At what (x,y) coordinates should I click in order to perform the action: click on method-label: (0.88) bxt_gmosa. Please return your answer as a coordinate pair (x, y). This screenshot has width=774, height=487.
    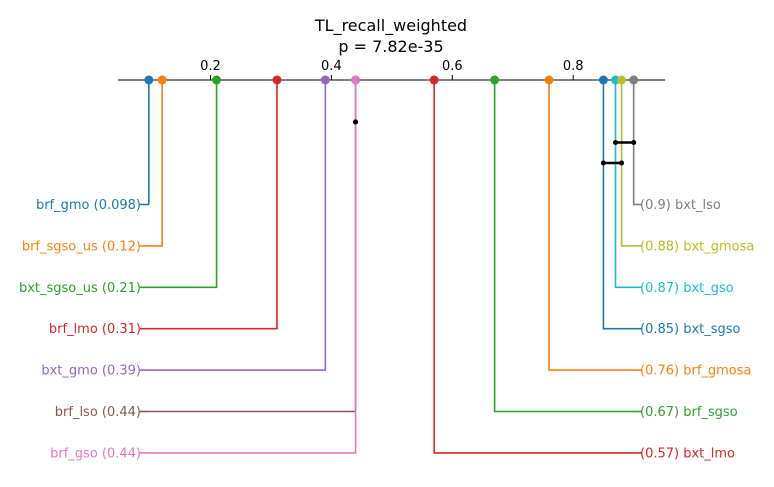
    Looking at the image, I should click on (697, 246).